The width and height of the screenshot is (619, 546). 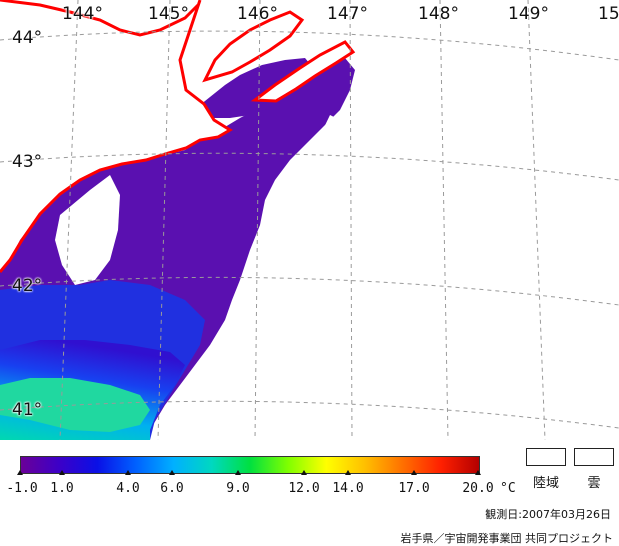 What do you see at coordinates (87, 230) in the screenshot?
I see `cloud-area` at bounding box center [87, 230].